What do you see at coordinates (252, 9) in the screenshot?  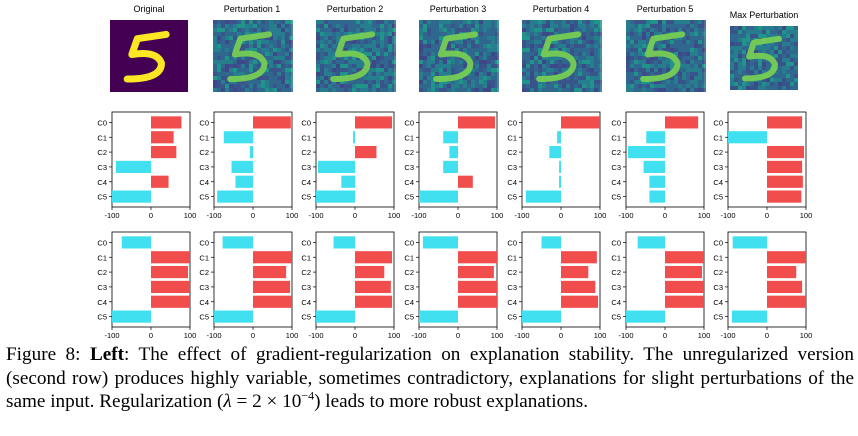 I see `image-title: Perturbation 1` at bounding box center [252, 9].